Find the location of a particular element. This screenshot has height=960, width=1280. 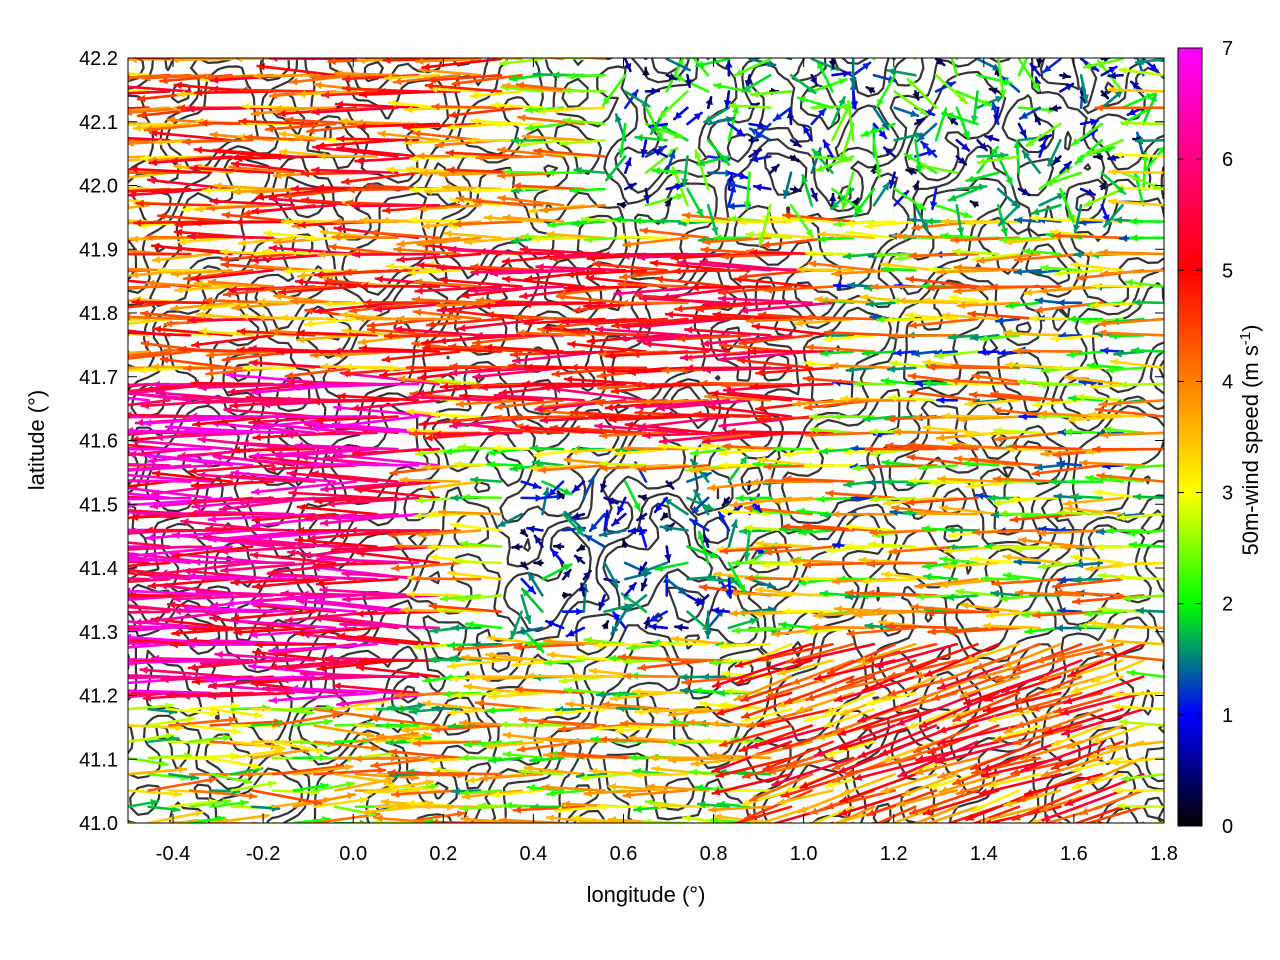

y-tick-label: 41.3 is located at coordinates (98, 633).